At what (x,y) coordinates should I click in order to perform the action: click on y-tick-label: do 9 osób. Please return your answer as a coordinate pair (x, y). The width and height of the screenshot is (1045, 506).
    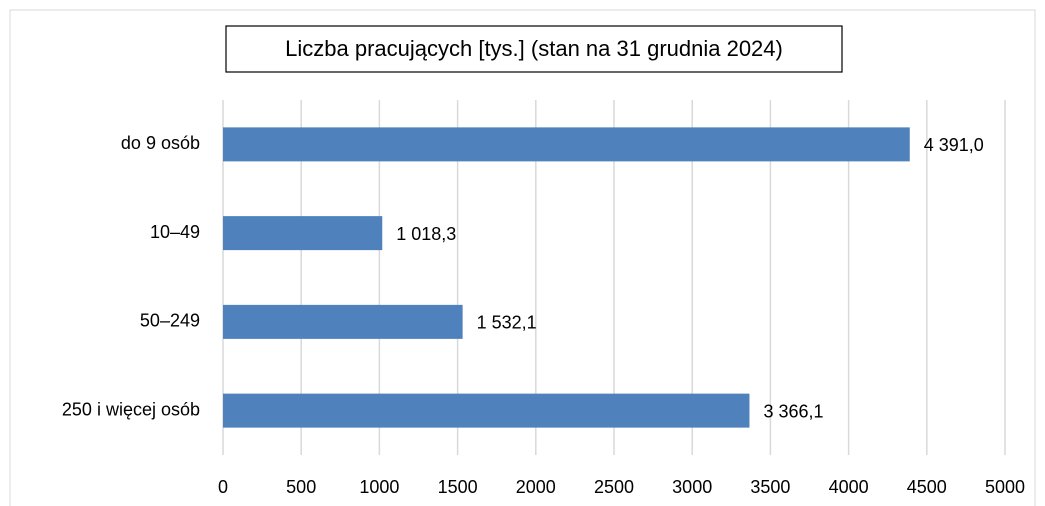
    Looking at the image, I should click on (160, 143).